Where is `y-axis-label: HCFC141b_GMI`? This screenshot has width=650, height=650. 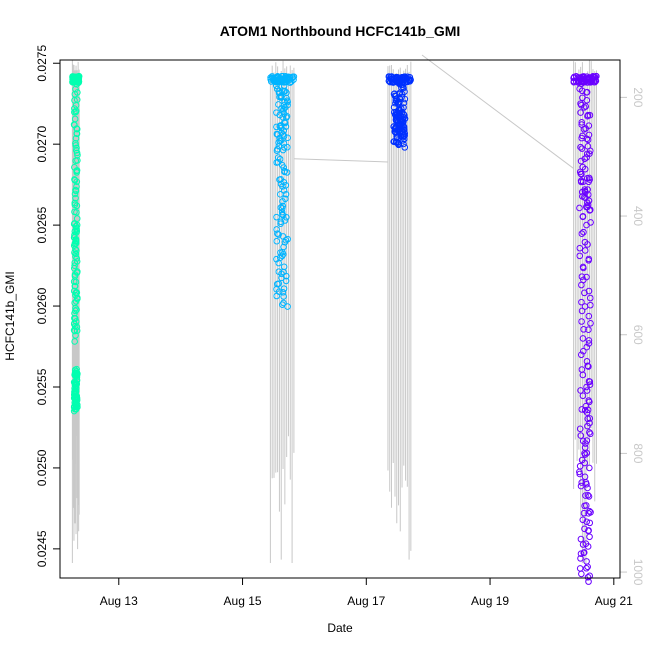
y-axis-label: HCFC141b_GMI is located at coordinates (10, 315).